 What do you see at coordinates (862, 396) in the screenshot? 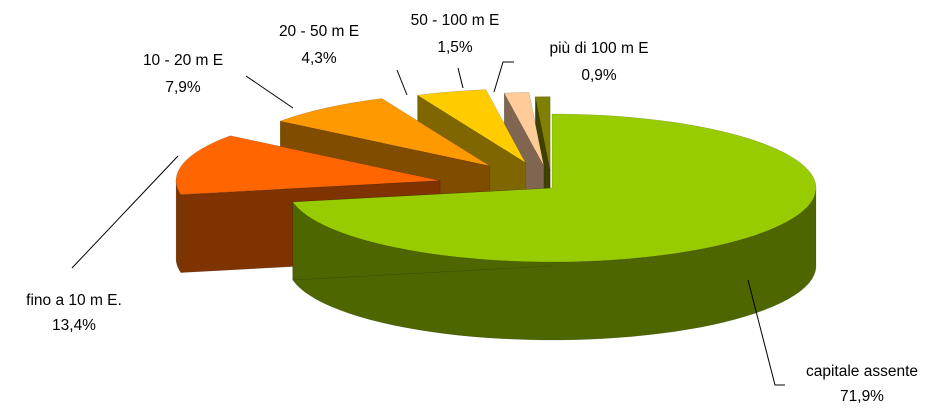
I see `slice-value-capitale-assente: 71,9%` at bounding box center [862, 396].